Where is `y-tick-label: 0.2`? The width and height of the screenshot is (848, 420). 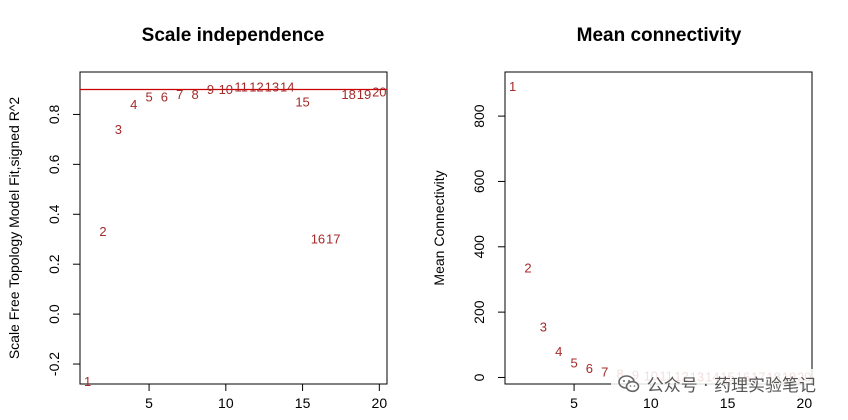 y-tick-label: 0.2 is located at coordinates (54, 264).